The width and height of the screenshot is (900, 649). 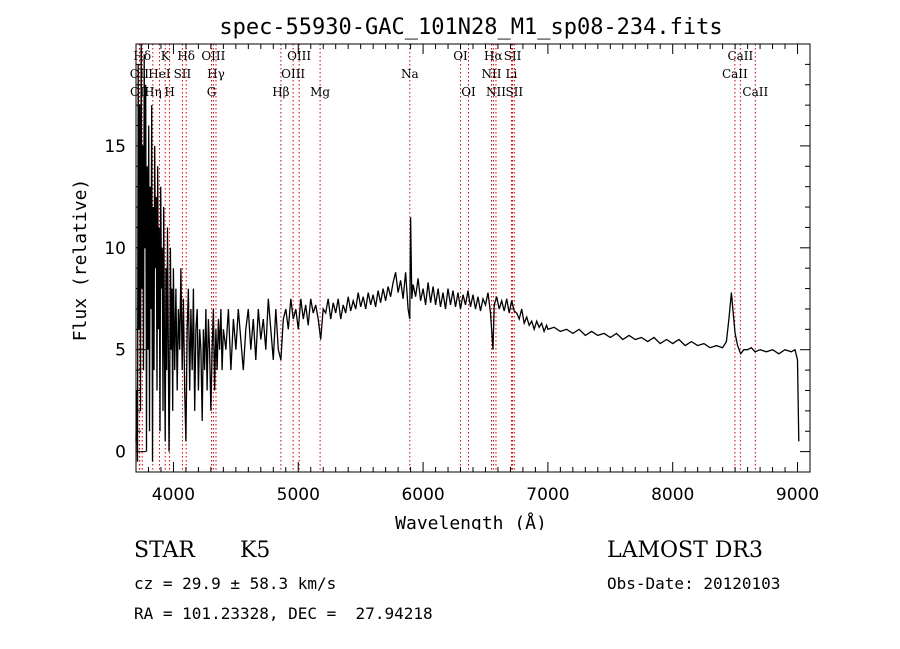 I want to click on spectral-line-label: K, so click(x=166, y=56).